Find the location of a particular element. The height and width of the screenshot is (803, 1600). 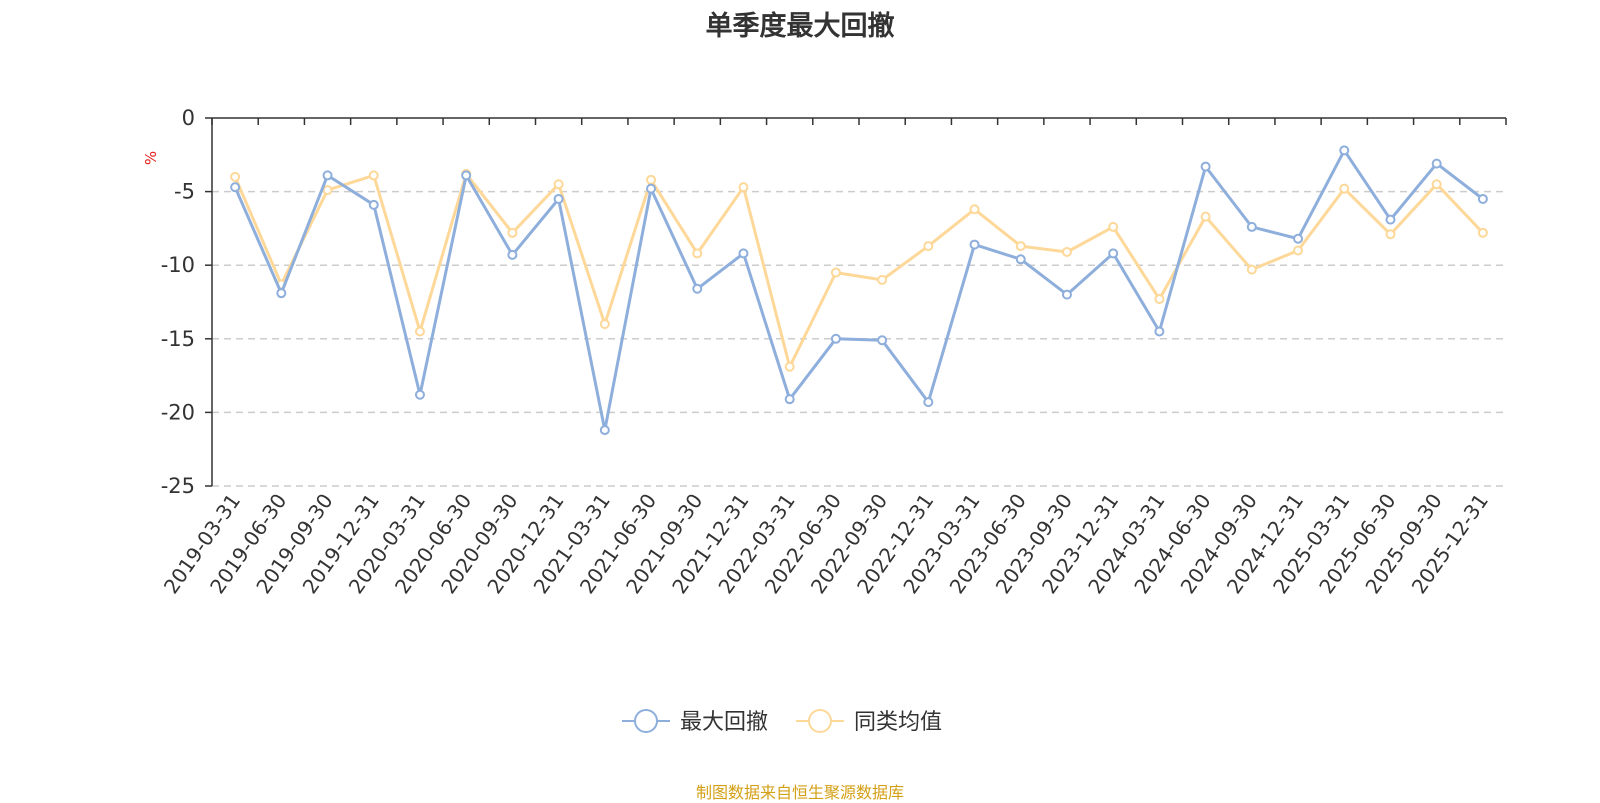

legend-label: 同类均值 is located at coordinates (898, 722).